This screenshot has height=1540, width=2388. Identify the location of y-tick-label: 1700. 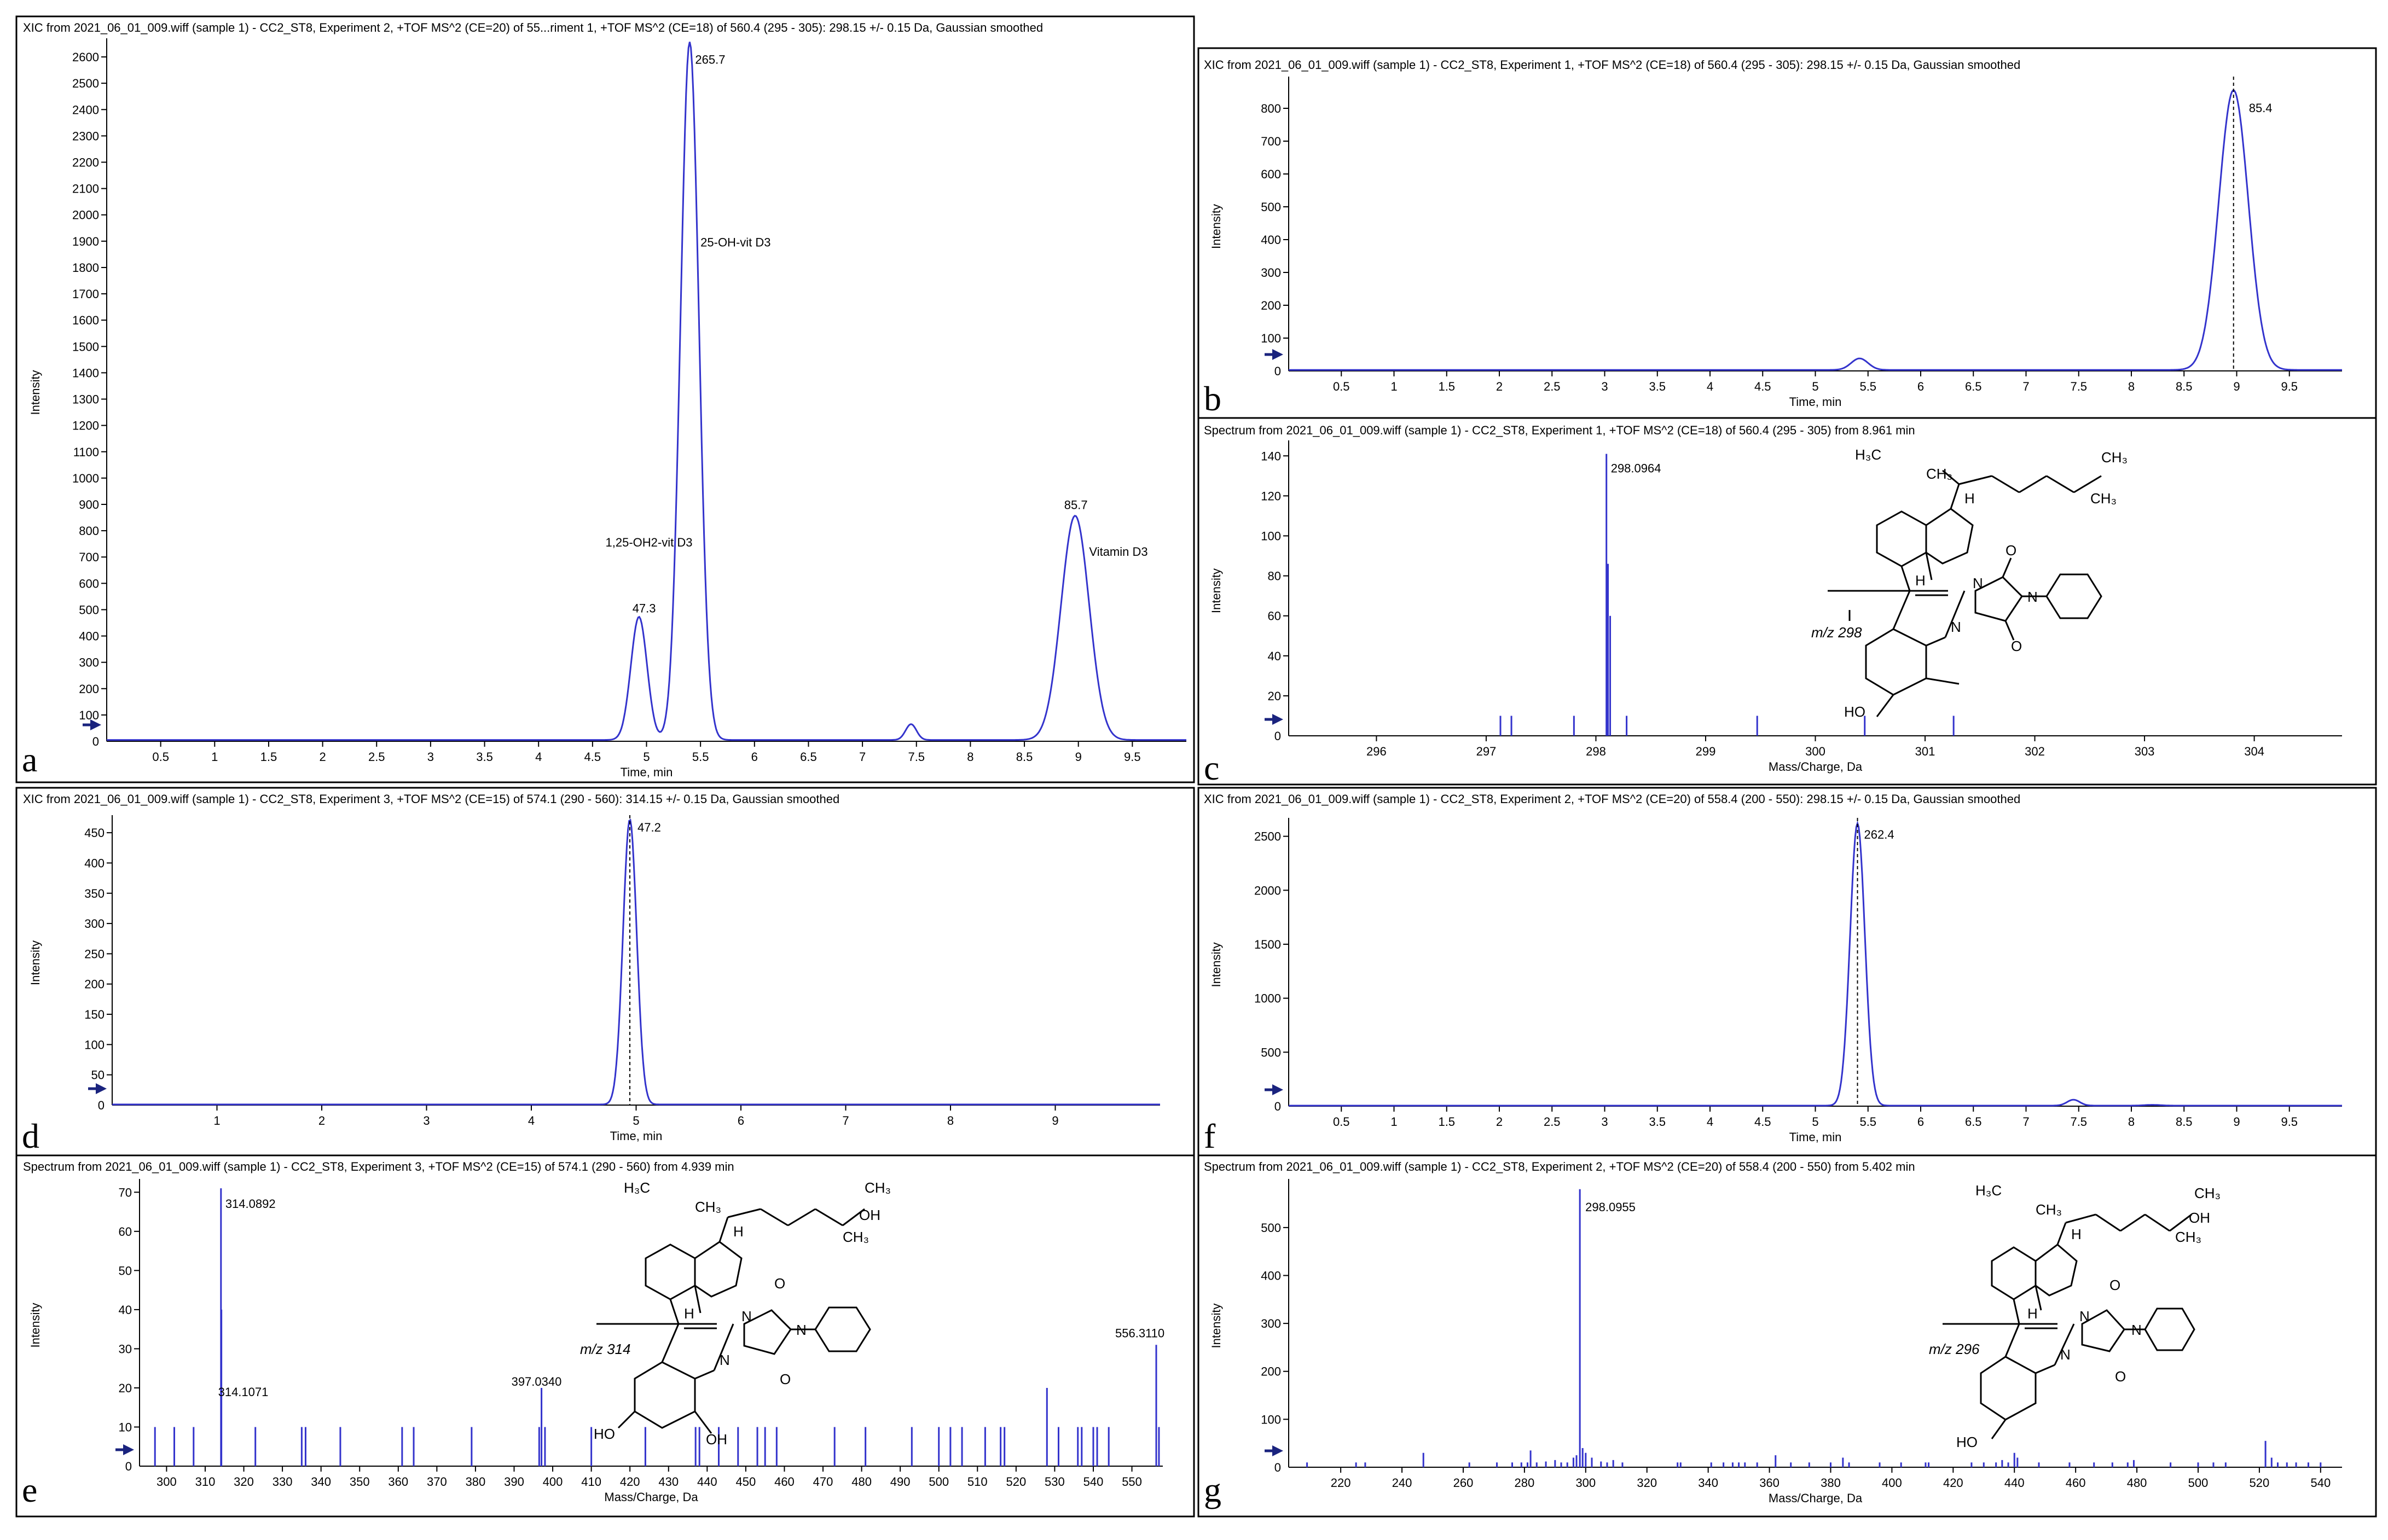
(85, 294).